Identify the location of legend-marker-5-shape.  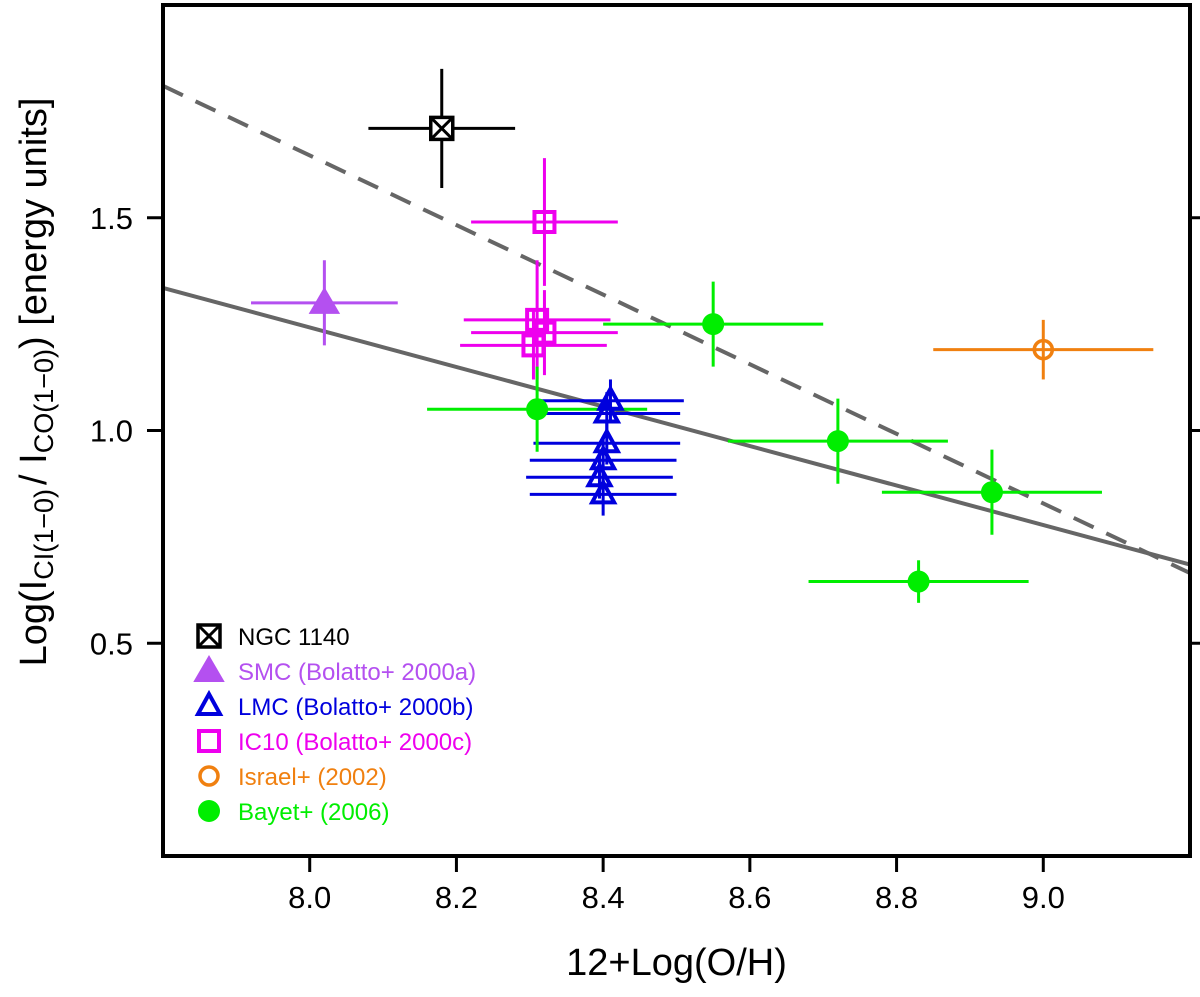
(209, 811).